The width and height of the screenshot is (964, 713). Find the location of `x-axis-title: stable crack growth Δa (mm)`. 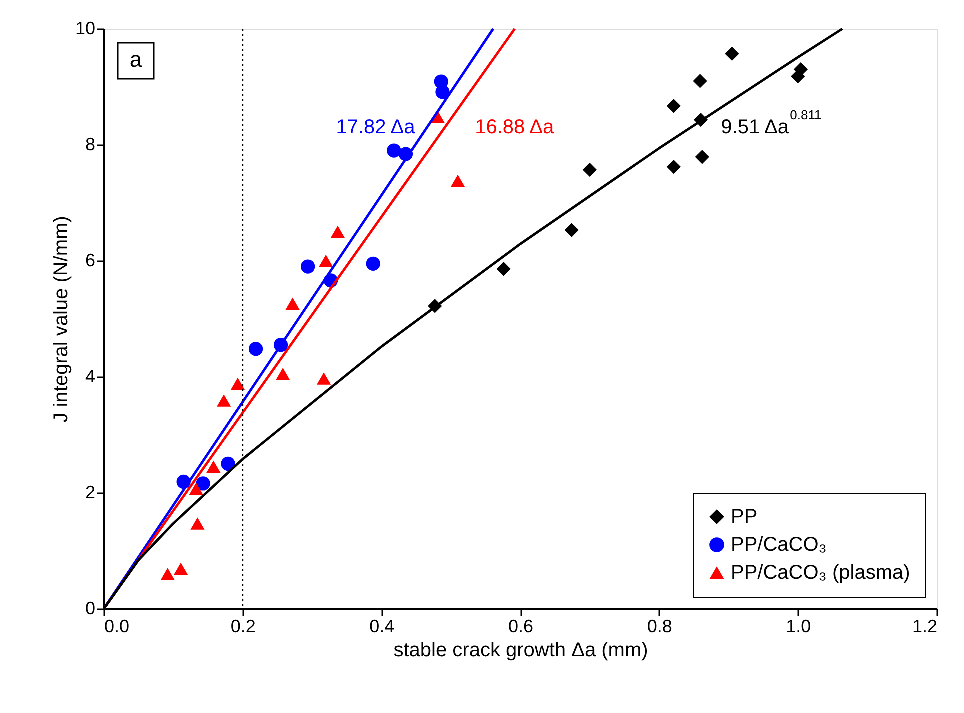

x-axis-title: stable crack growth Δa (mm) is located at coordinates (521, 651).